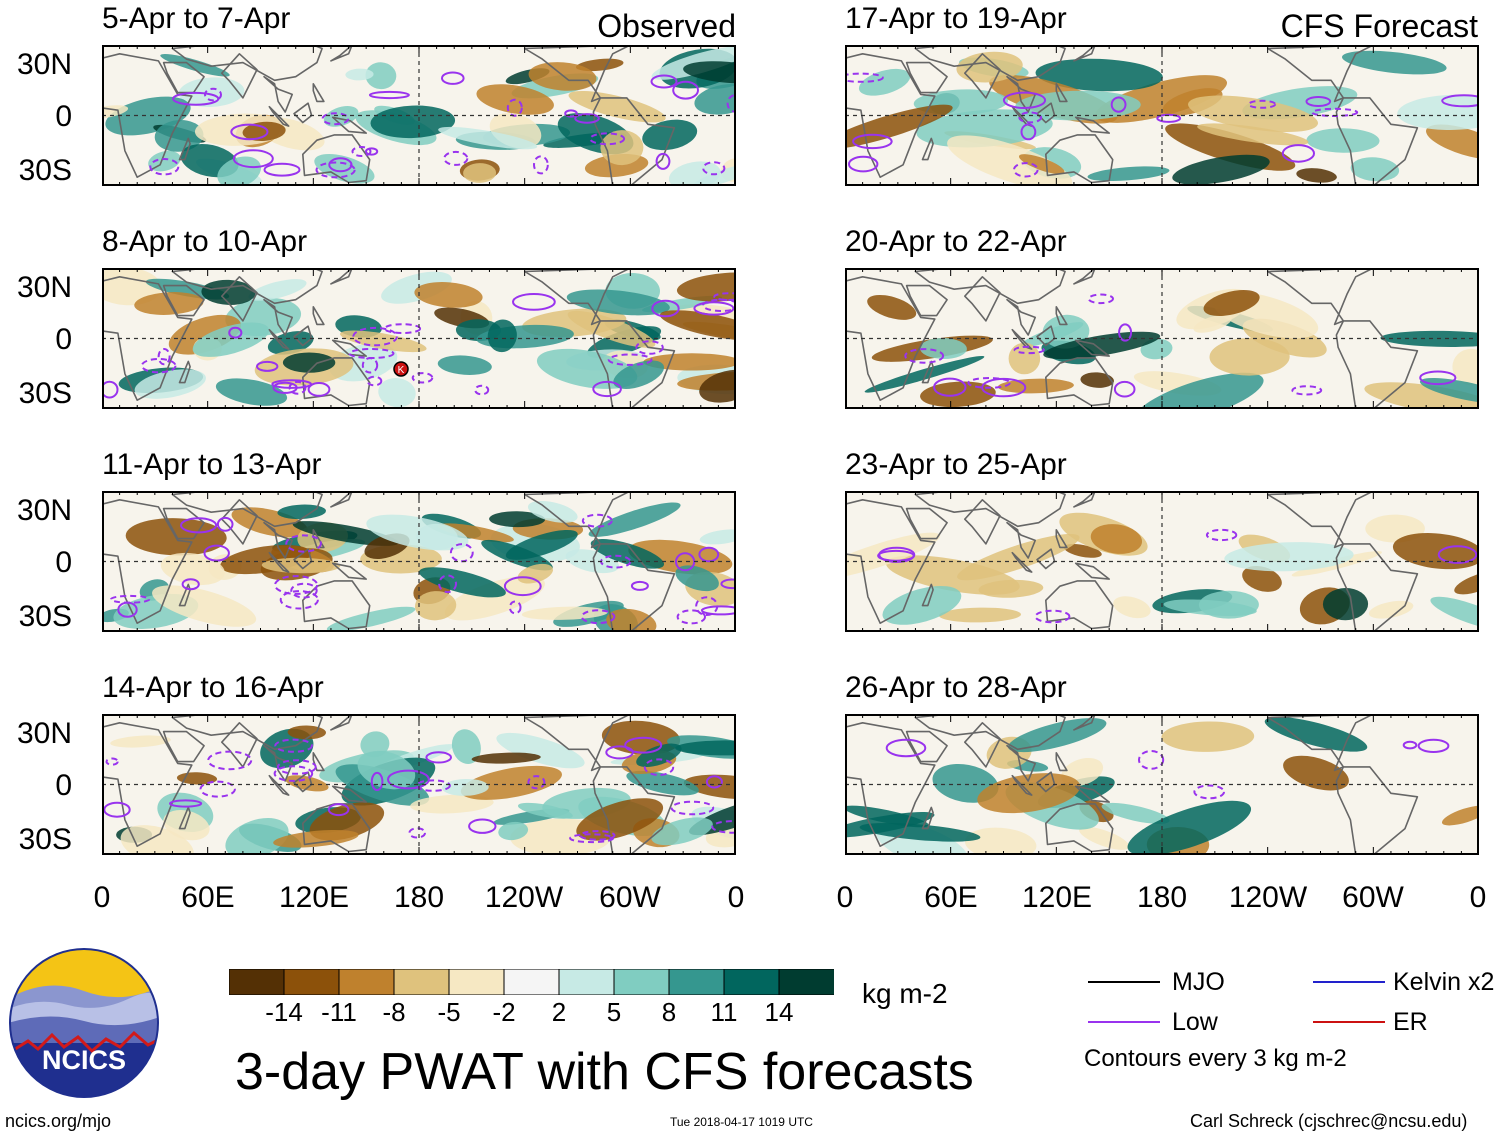 The image size is (1510, 1137). What do you see at coordinates (84, 1060) in the screenshot?
I see `logo-text: NCICS` at bounding box center [84, 1060].